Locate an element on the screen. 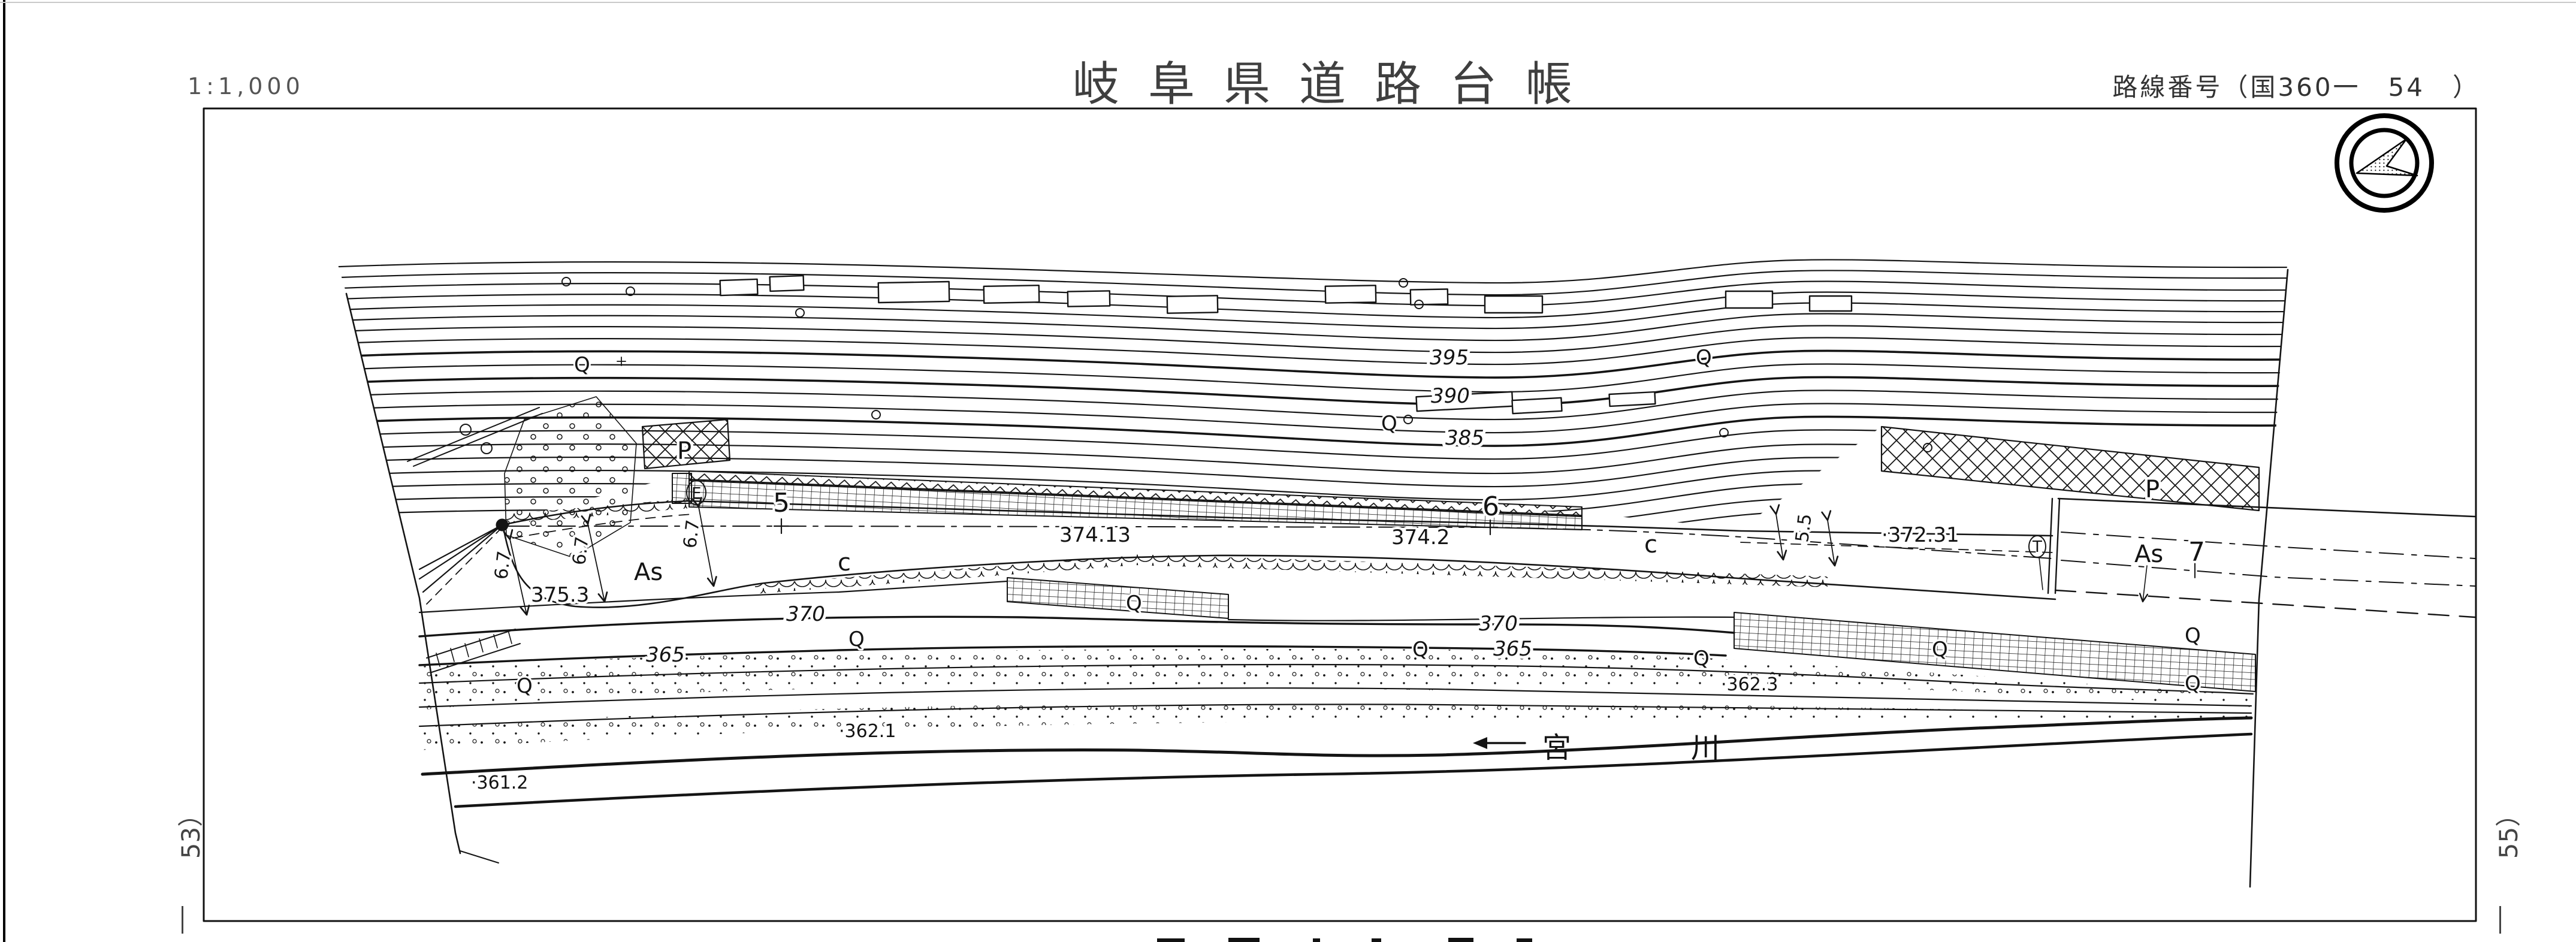  spot-elevation-361-2: ·361.2 is located at coordinates (500, 783).